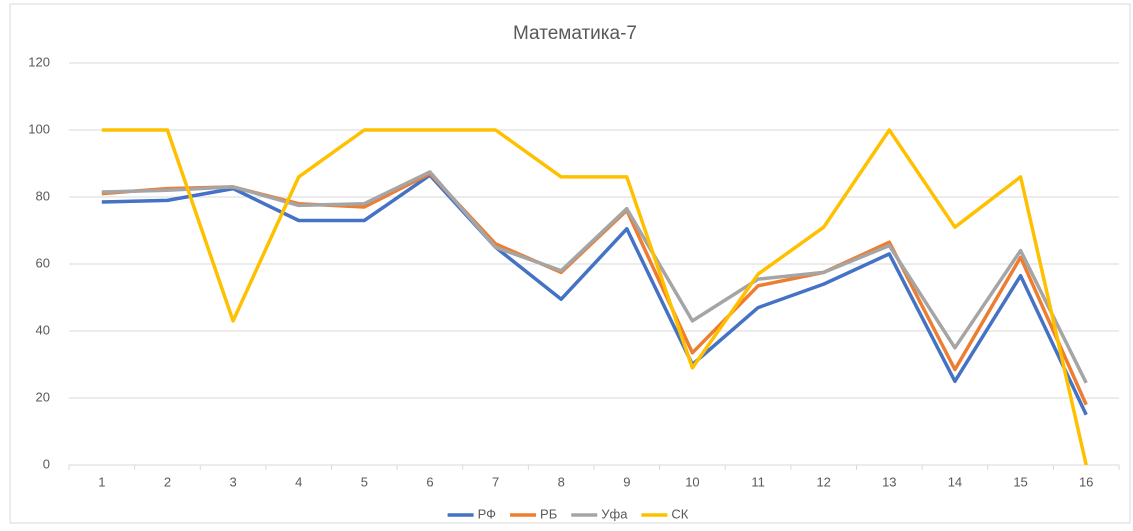 The image size is (1133, 531). What do you see at coordinates (43, 396) in the screenshot?
I see `y-tick-label: 20` at bounding box center [43, 396].